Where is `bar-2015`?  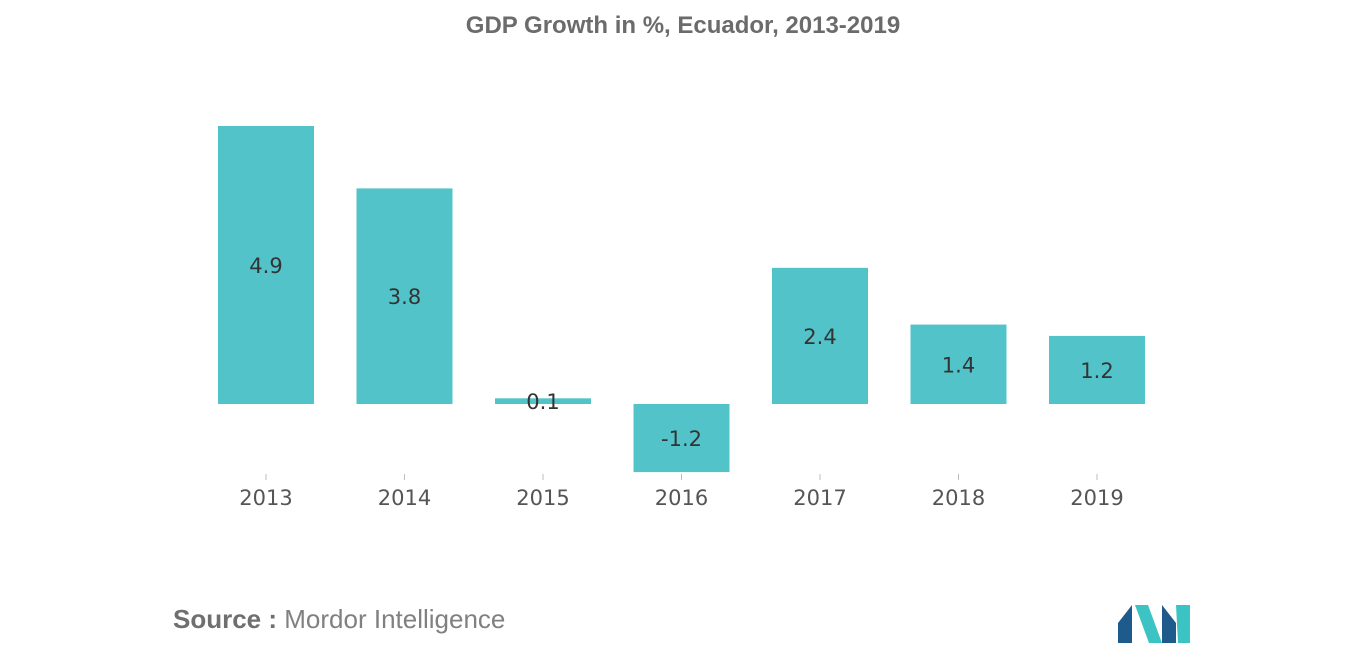
bar-2015 is located at coordinates (543, 401).